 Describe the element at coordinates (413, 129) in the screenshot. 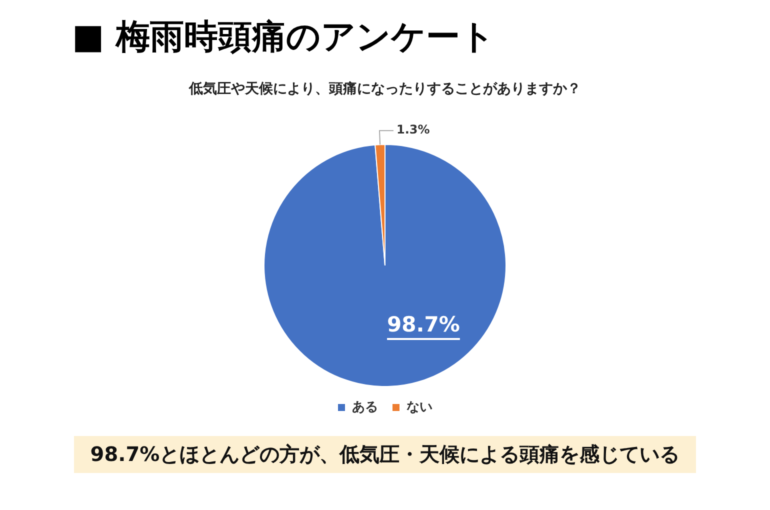

I see `data-label: 1.3%` at that location.